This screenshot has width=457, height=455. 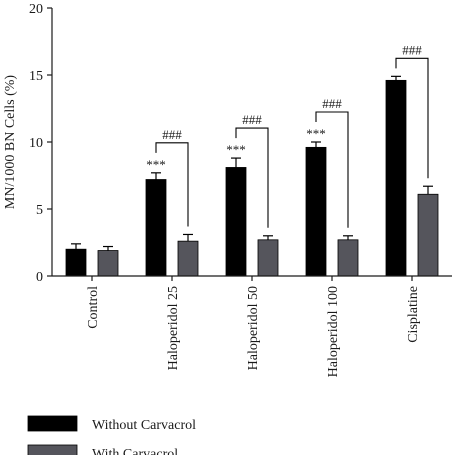 I want to click on legend-item: Without Carvacrol, so click(x=111, y=424).